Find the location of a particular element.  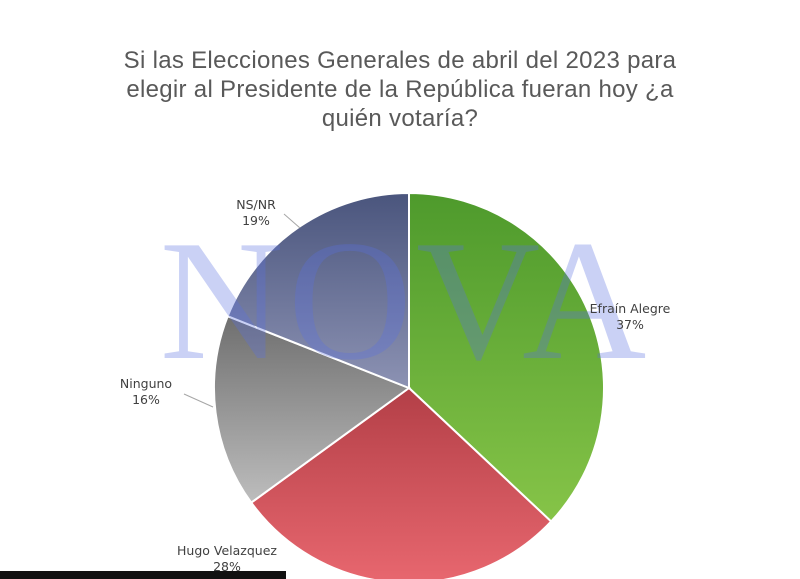

slice-value-label-ns-nr: 19% is located at coordinates (256, 220).